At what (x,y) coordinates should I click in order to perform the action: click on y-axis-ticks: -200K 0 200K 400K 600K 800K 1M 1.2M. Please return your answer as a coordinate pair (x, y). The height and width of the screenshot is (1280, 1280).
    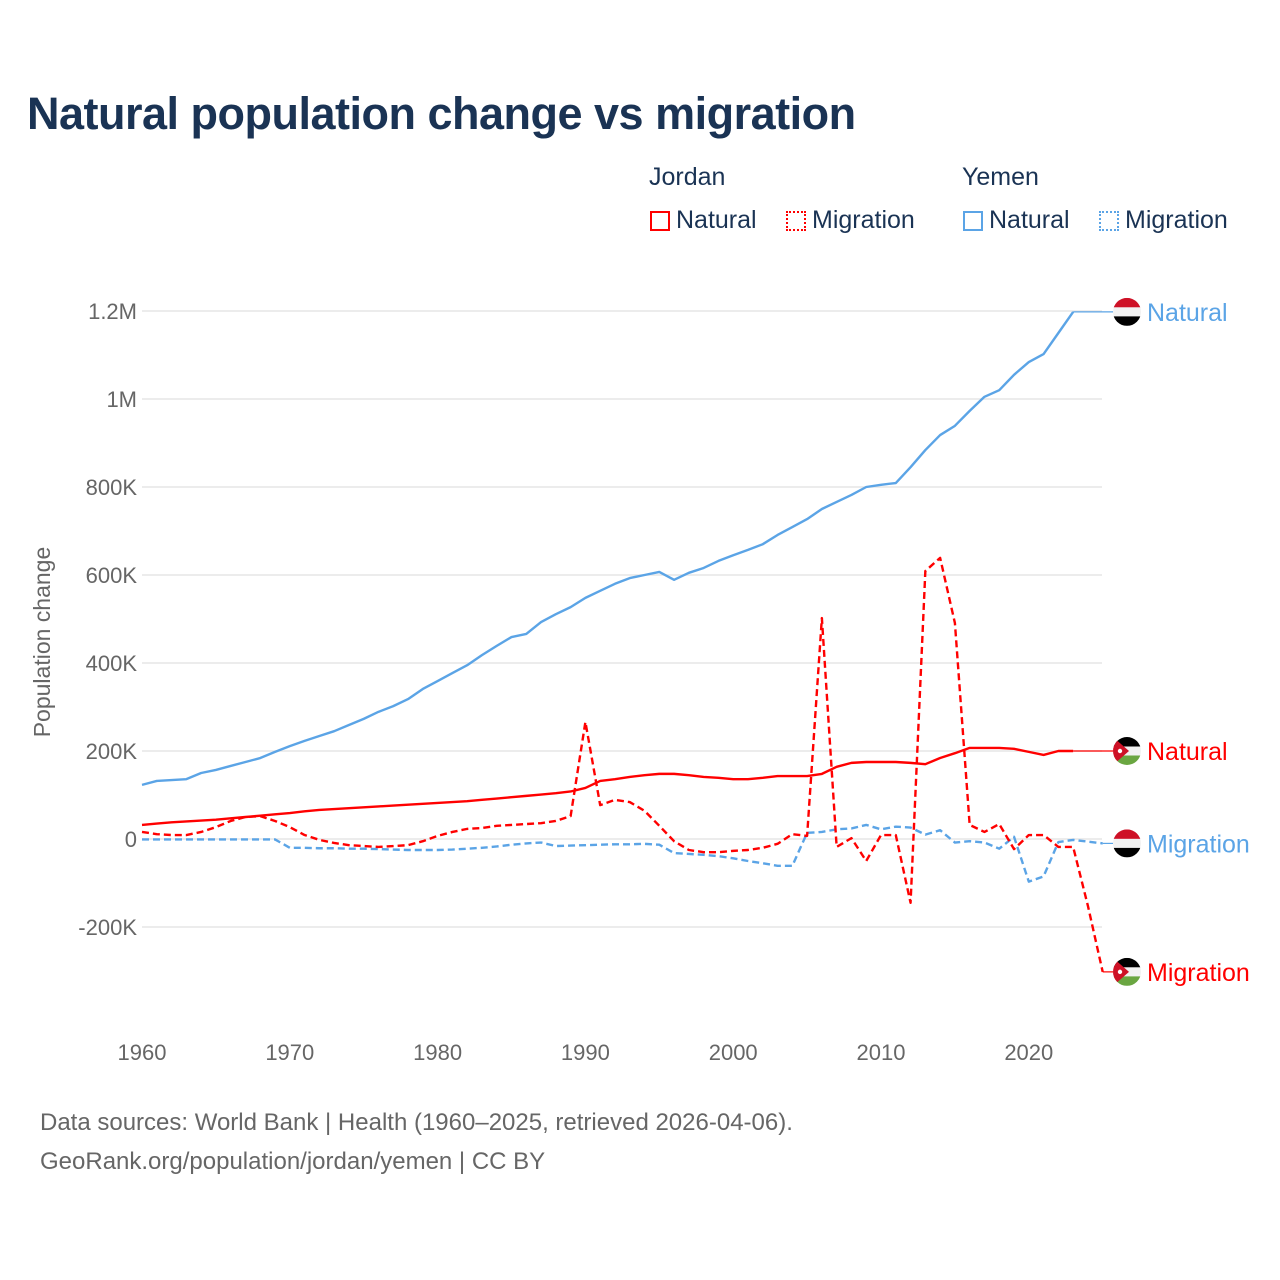
    Looking at the image, I should click on (107, 619).